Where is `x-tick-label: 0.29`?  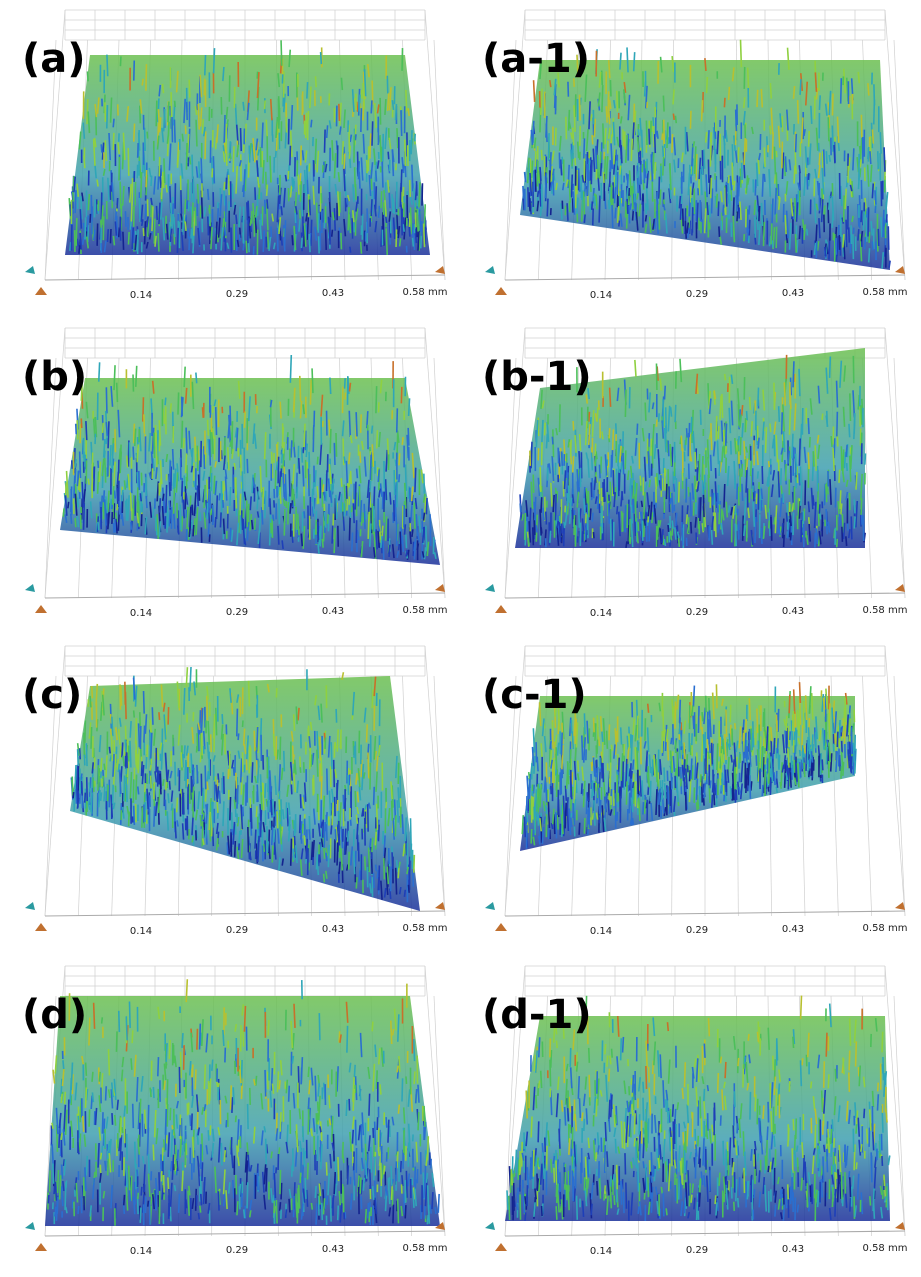 x-tick-label: 0.29 is located at coordinates (237, 612).